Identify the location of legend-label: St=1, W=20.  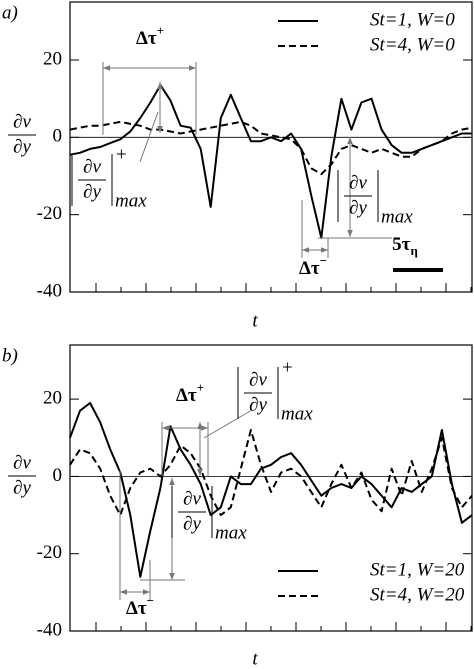
(417, 569).